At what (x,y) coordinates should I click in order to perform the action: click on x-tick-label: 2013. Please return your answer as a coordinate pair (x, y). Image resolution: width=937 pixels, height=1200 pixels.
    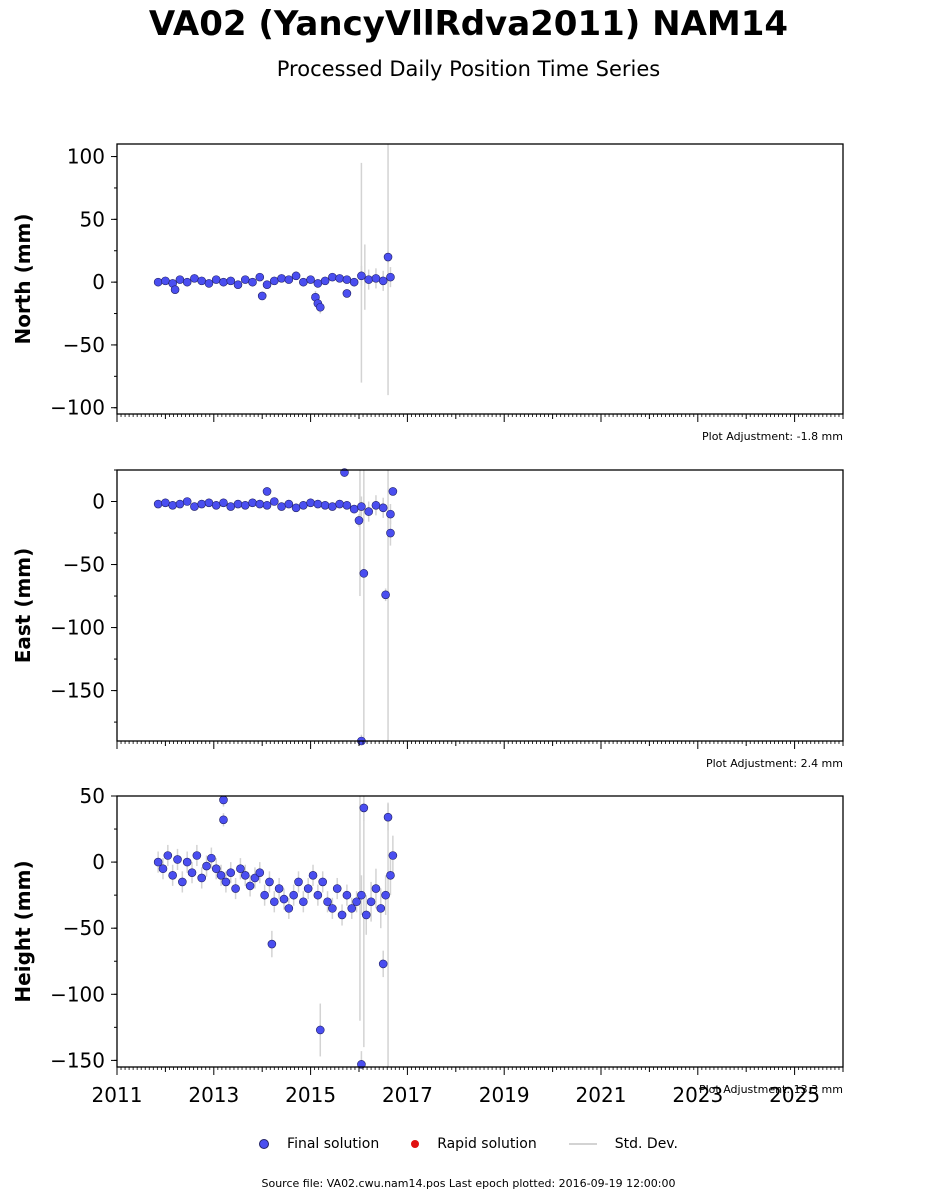
    Looking at the image, I should click on (213, 1095).